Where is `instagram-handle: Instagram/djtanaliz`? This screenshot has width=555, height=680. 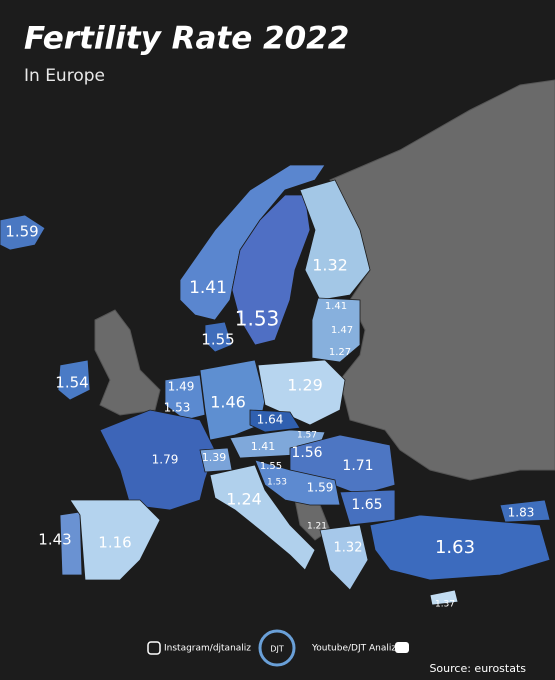 instagram-handle: Instagram/djtanaliz is located at coordinates (207, 649).